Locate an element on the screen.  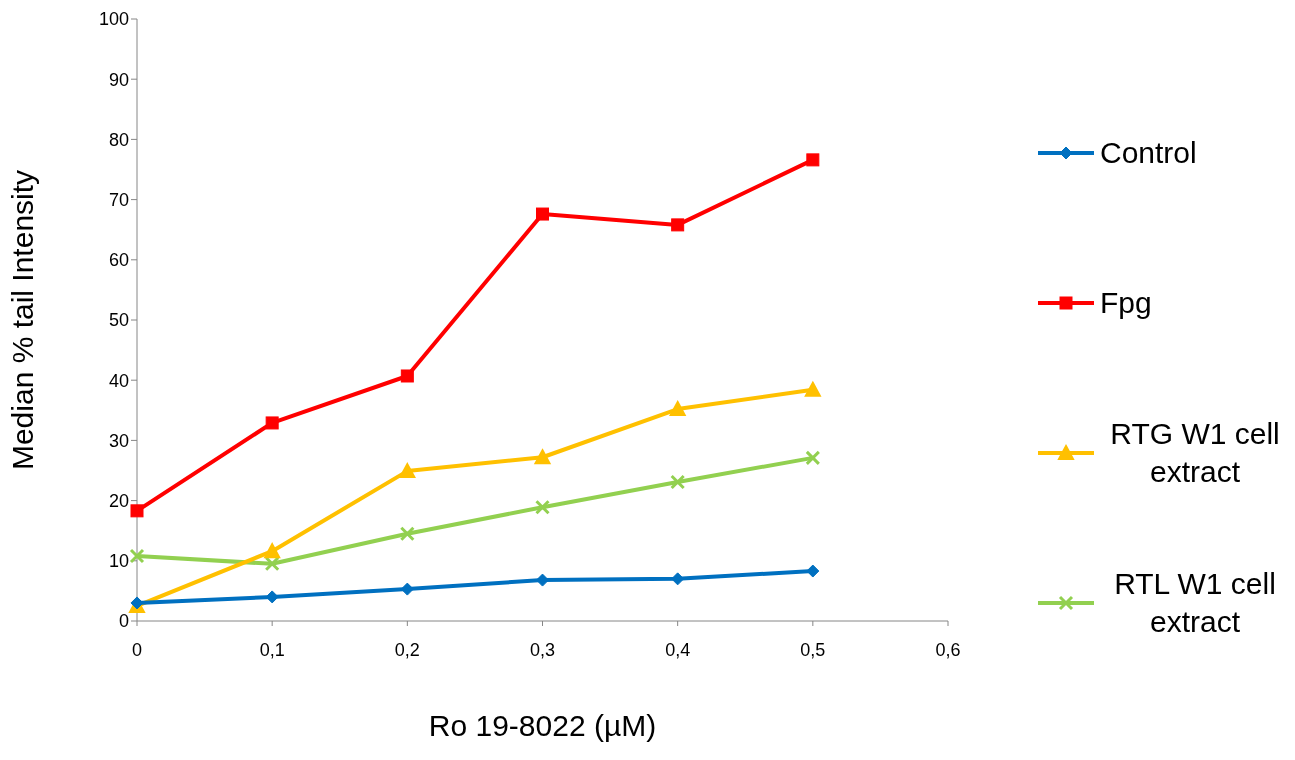
legend-label: Control is located at coordinates (1148, 153).